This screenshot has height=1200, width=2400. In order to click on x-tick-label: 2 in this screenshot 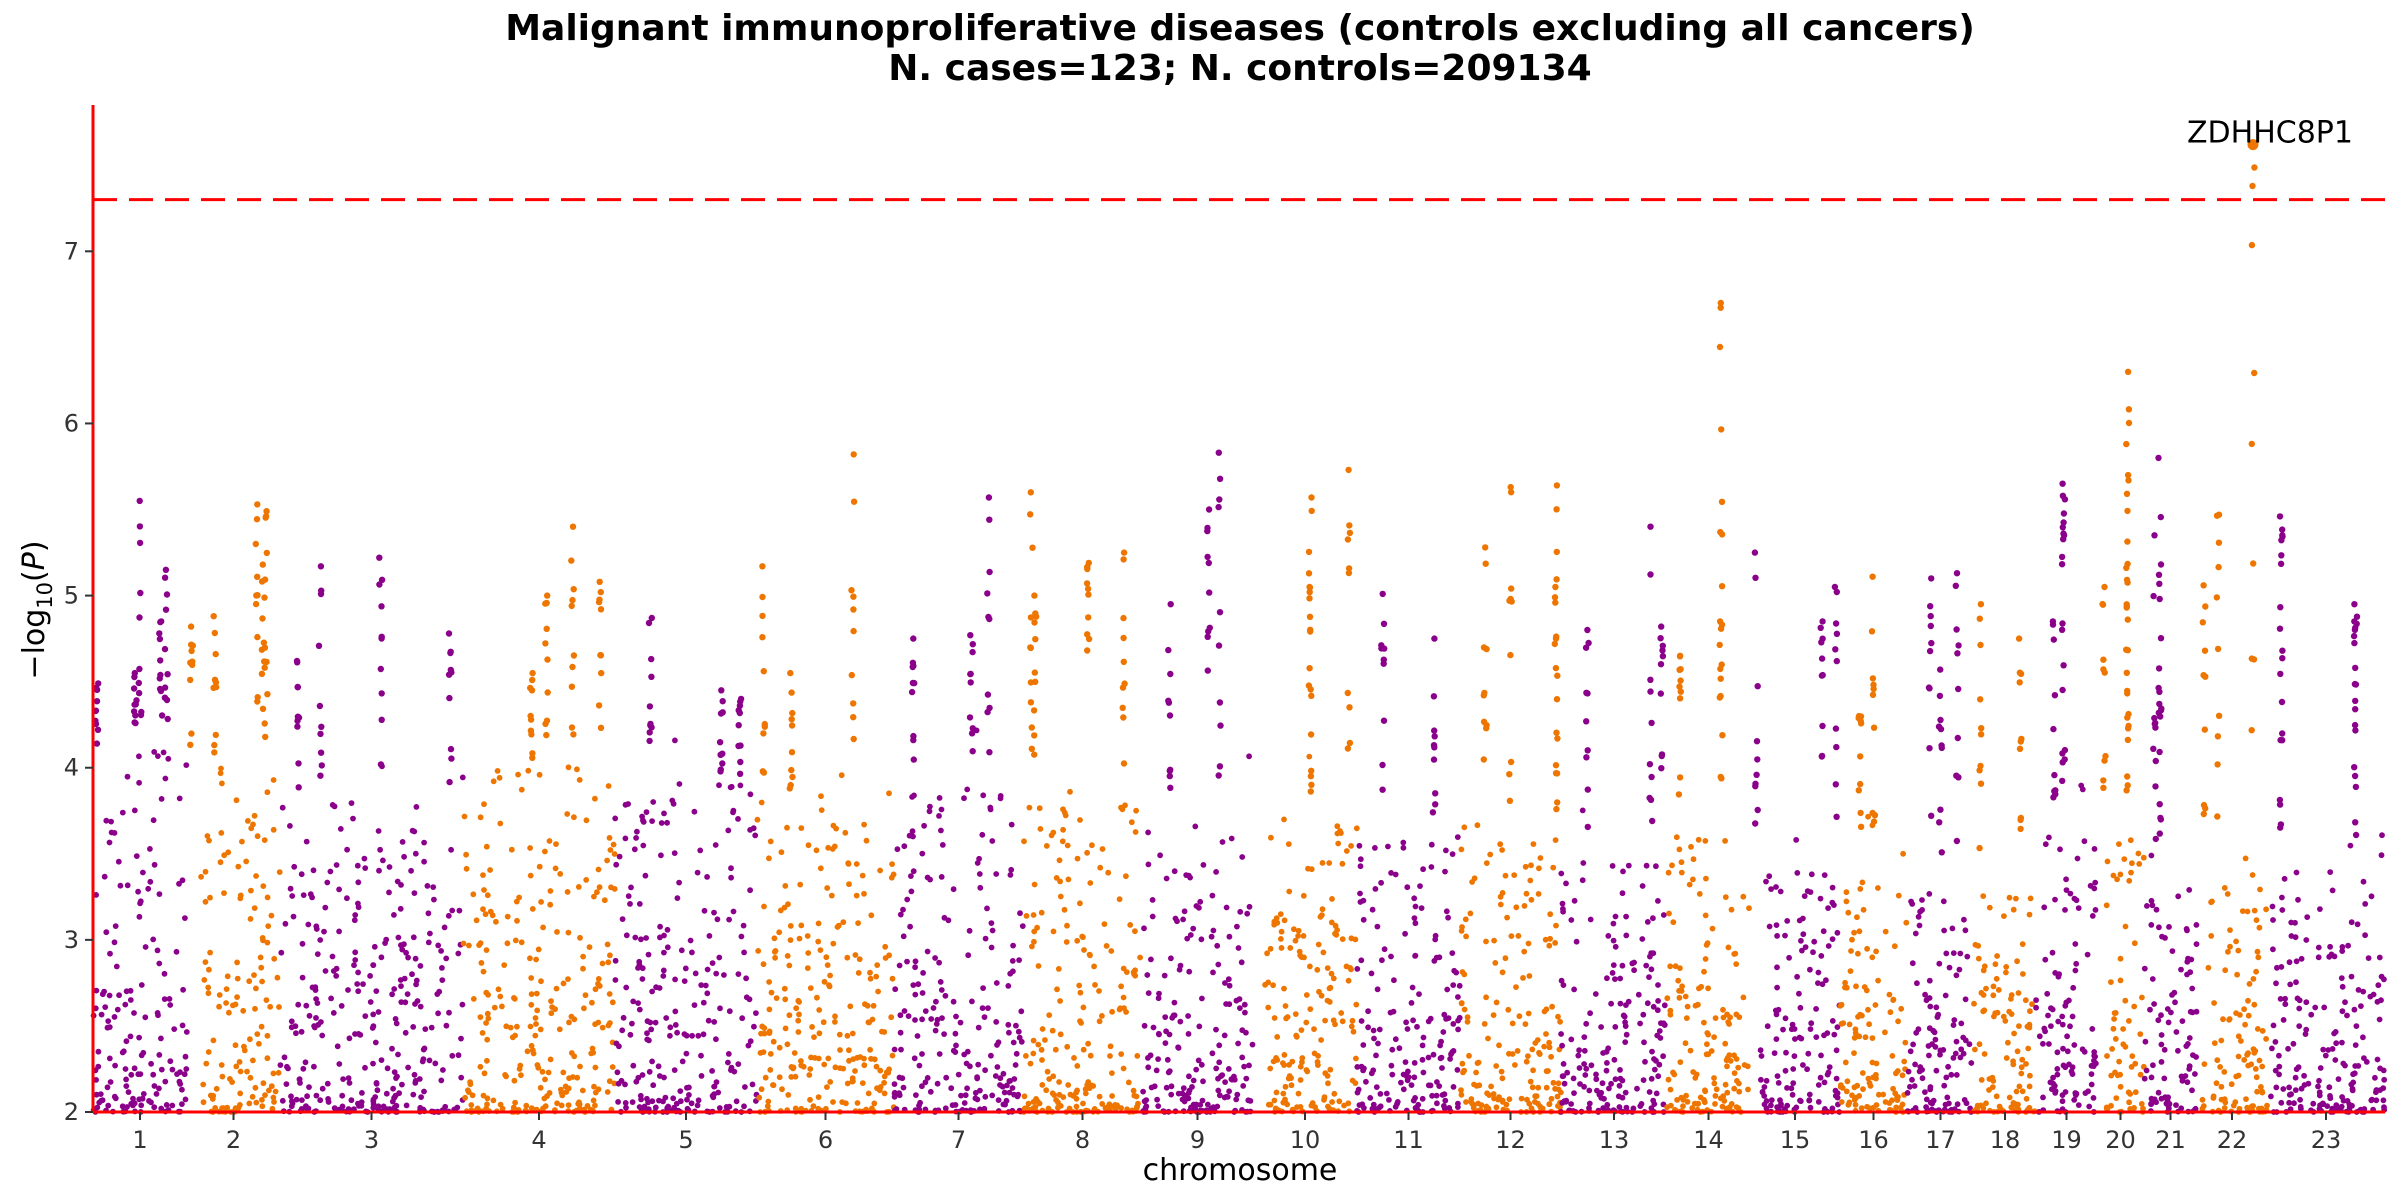, I will do `click(233, 1140)`.